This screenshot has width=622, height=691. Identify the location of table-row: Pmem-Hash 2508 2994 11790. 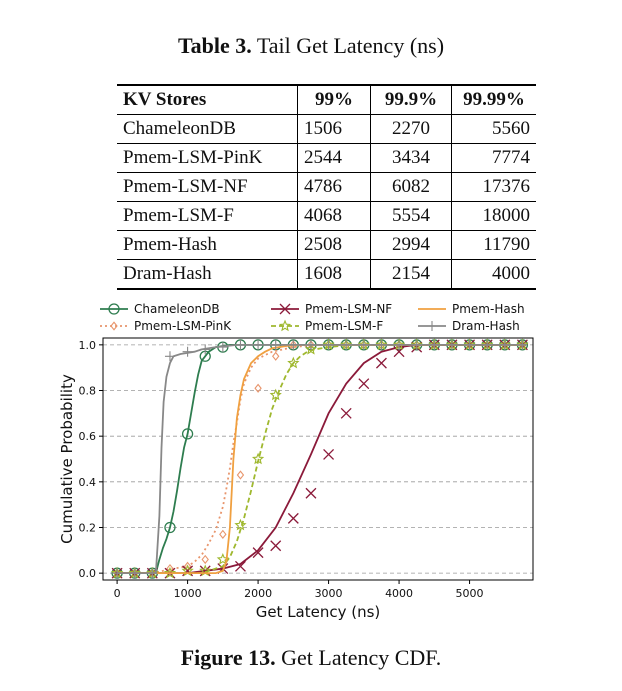
(326, 245).